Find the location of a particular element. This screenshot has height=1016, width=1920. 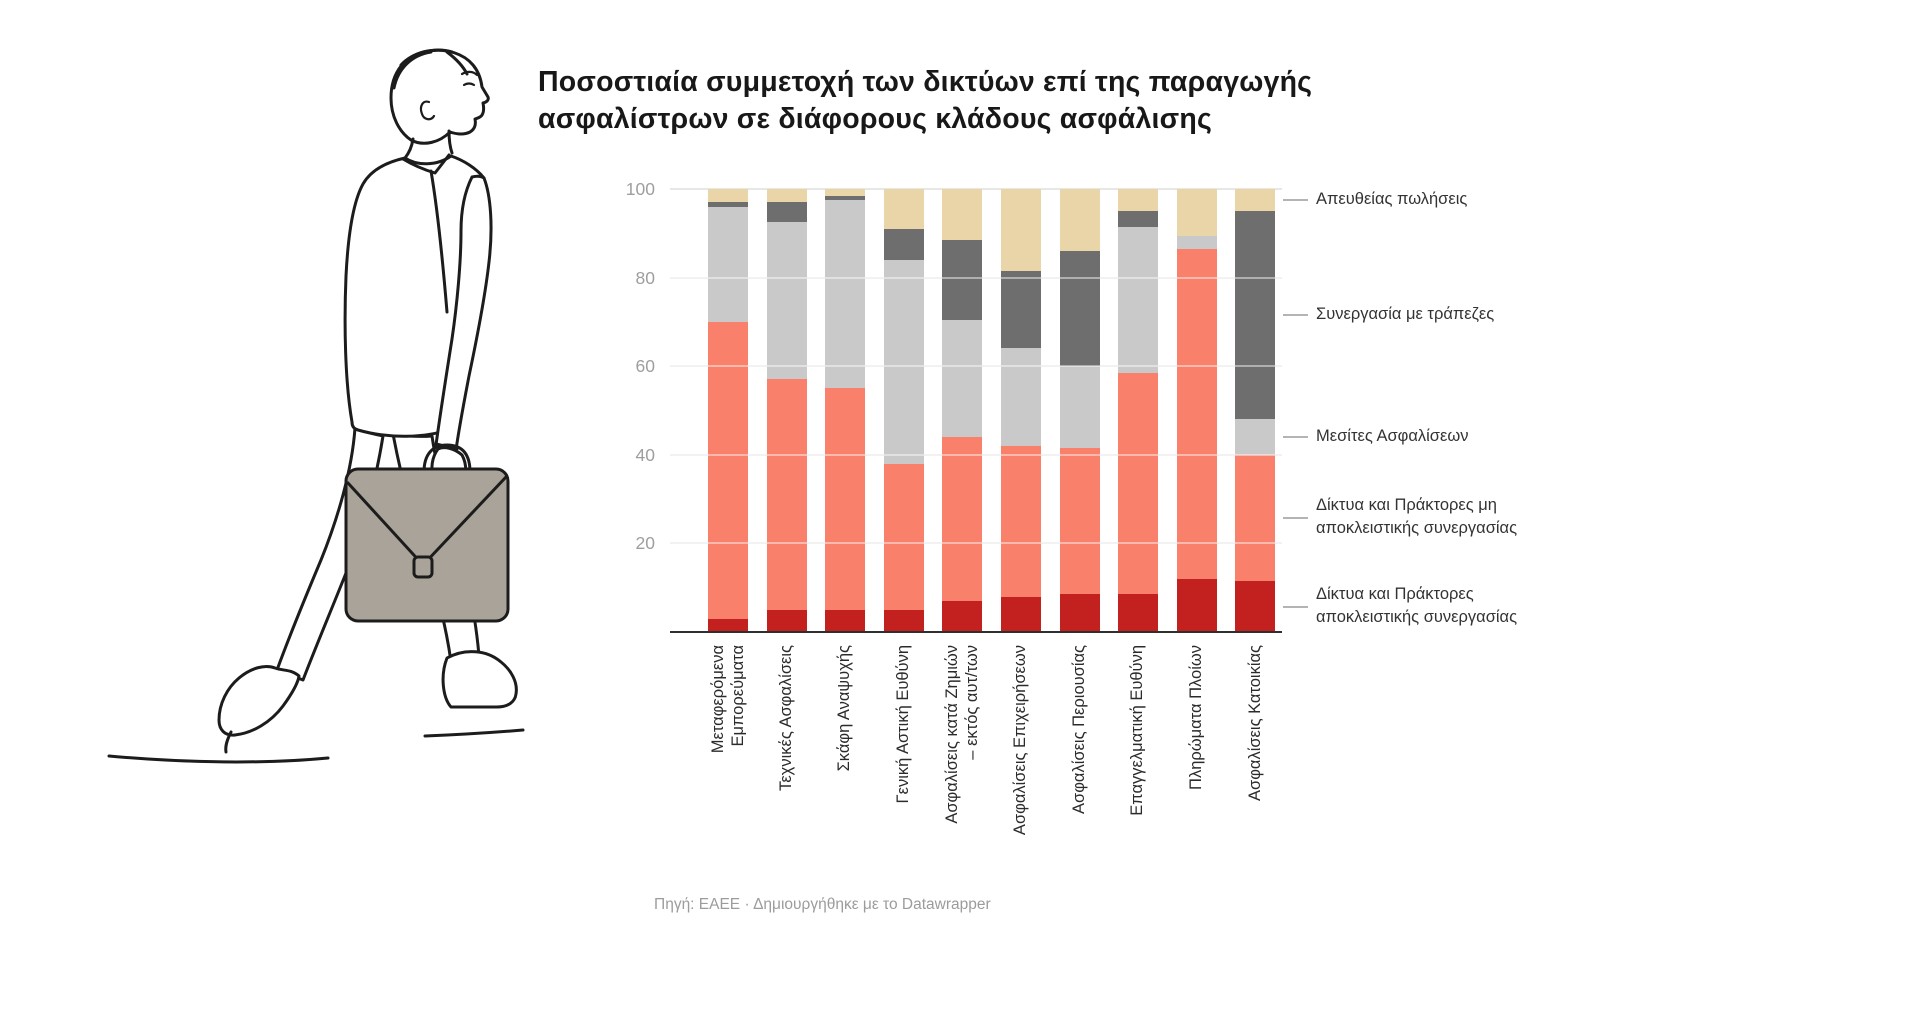

legend-label-1: Απευθείας πωλήσεις is located at coordinates (1392, 198).